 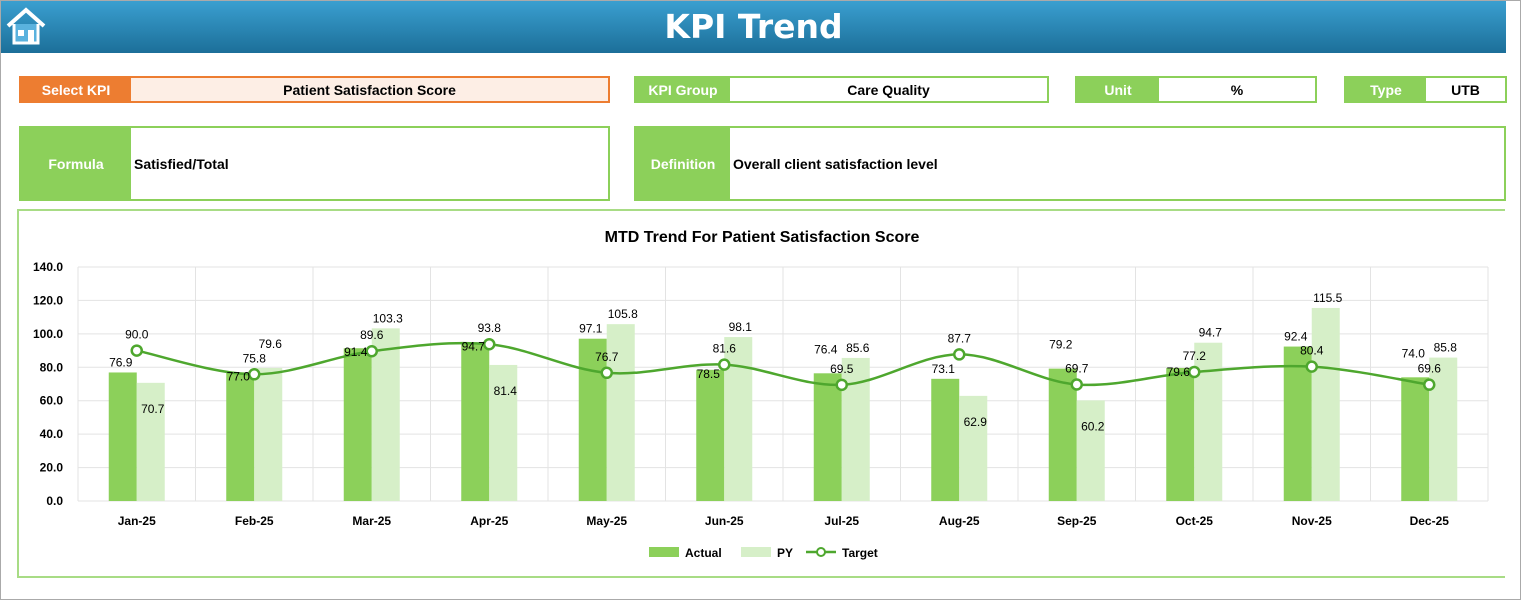 I want to click on target-data-label: 80.4, so click(x=1312, y=351).